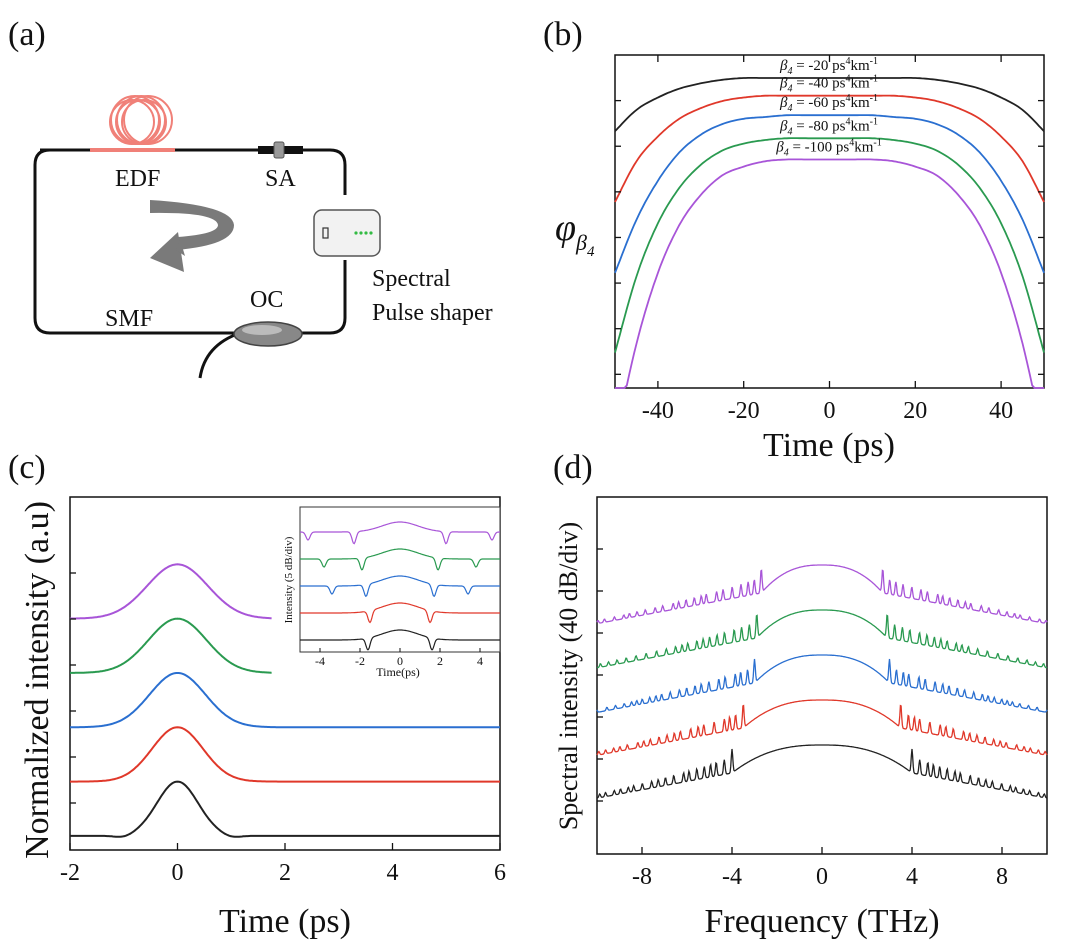 The width and height of the screenshot is (1080, 947). Describe the element at coordinates (70, 873) in the screenshot. I see `plot-c-xtick-label-0: -2` at that location.